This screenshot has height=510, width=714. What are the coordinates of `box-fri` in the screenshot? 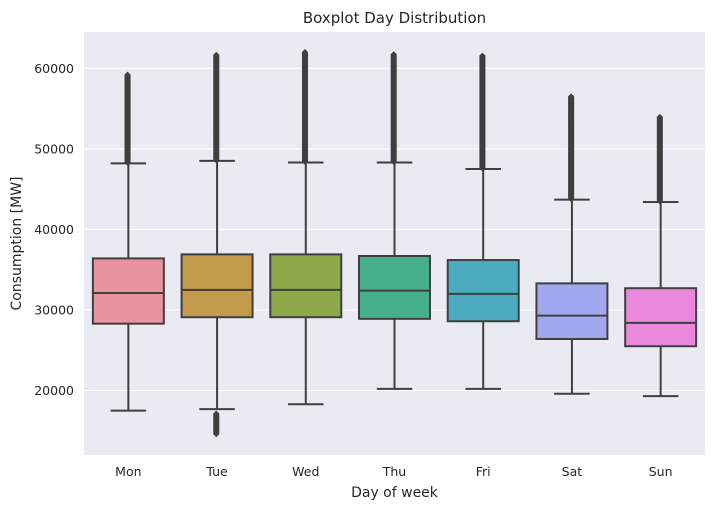 It's located at (483, 221).